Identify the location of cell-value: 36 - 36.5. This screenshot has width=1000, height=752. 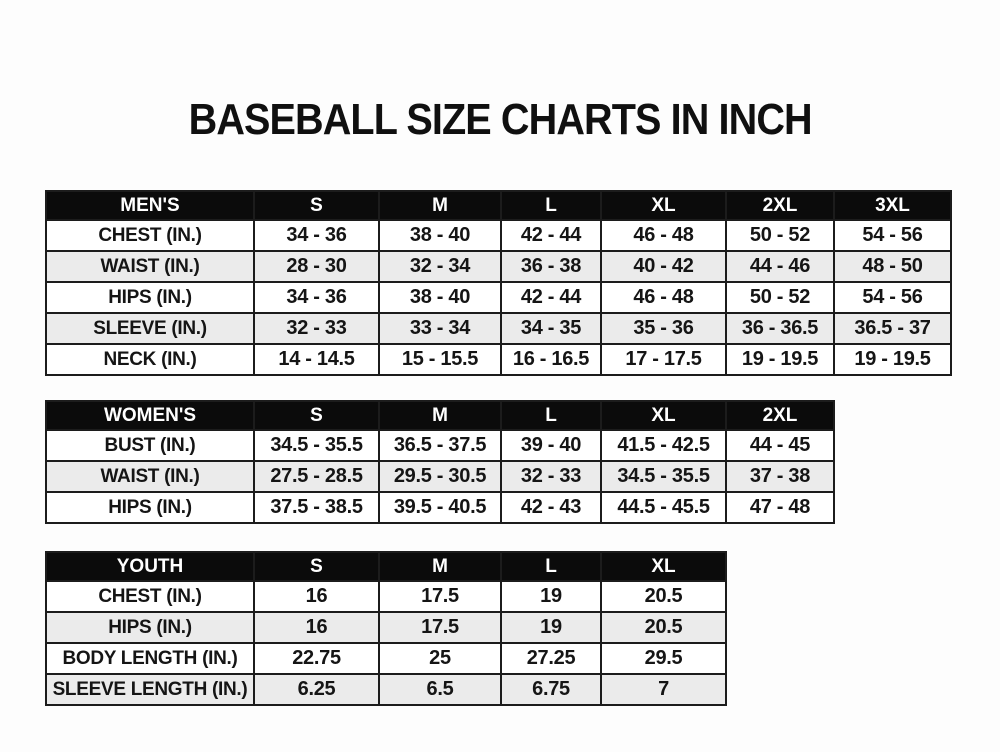
(780, 328).